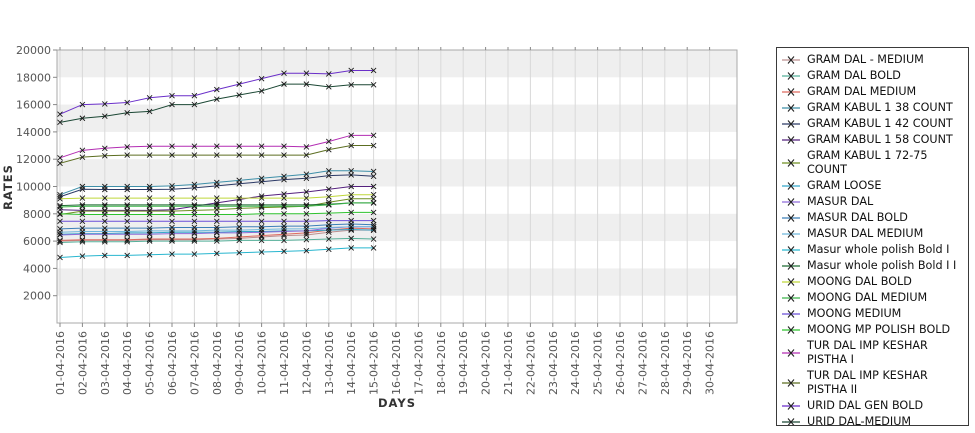 Image resolution: width=975 pixels, height=433 pixels. Describe the element at coordinates (60, 363) in the screenshot. I see `x-tick-label: 01-04-2016` at that location.